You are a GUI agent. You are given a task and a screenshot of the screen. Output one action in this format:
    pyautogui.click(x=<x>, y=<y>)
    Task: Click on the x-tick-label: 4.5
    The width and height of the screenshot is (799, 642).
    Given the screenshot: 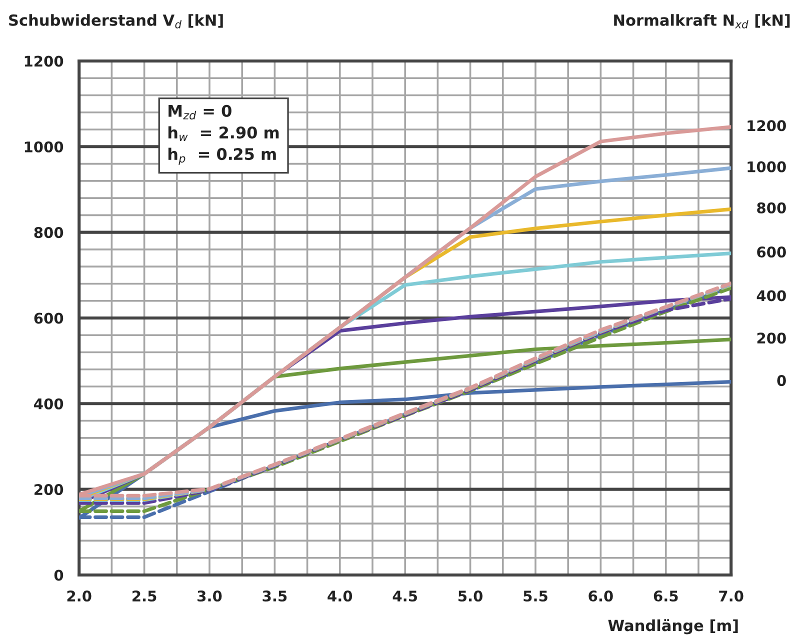 What is the action you would take?
    pyautogui.click(x=404, y=596)
    